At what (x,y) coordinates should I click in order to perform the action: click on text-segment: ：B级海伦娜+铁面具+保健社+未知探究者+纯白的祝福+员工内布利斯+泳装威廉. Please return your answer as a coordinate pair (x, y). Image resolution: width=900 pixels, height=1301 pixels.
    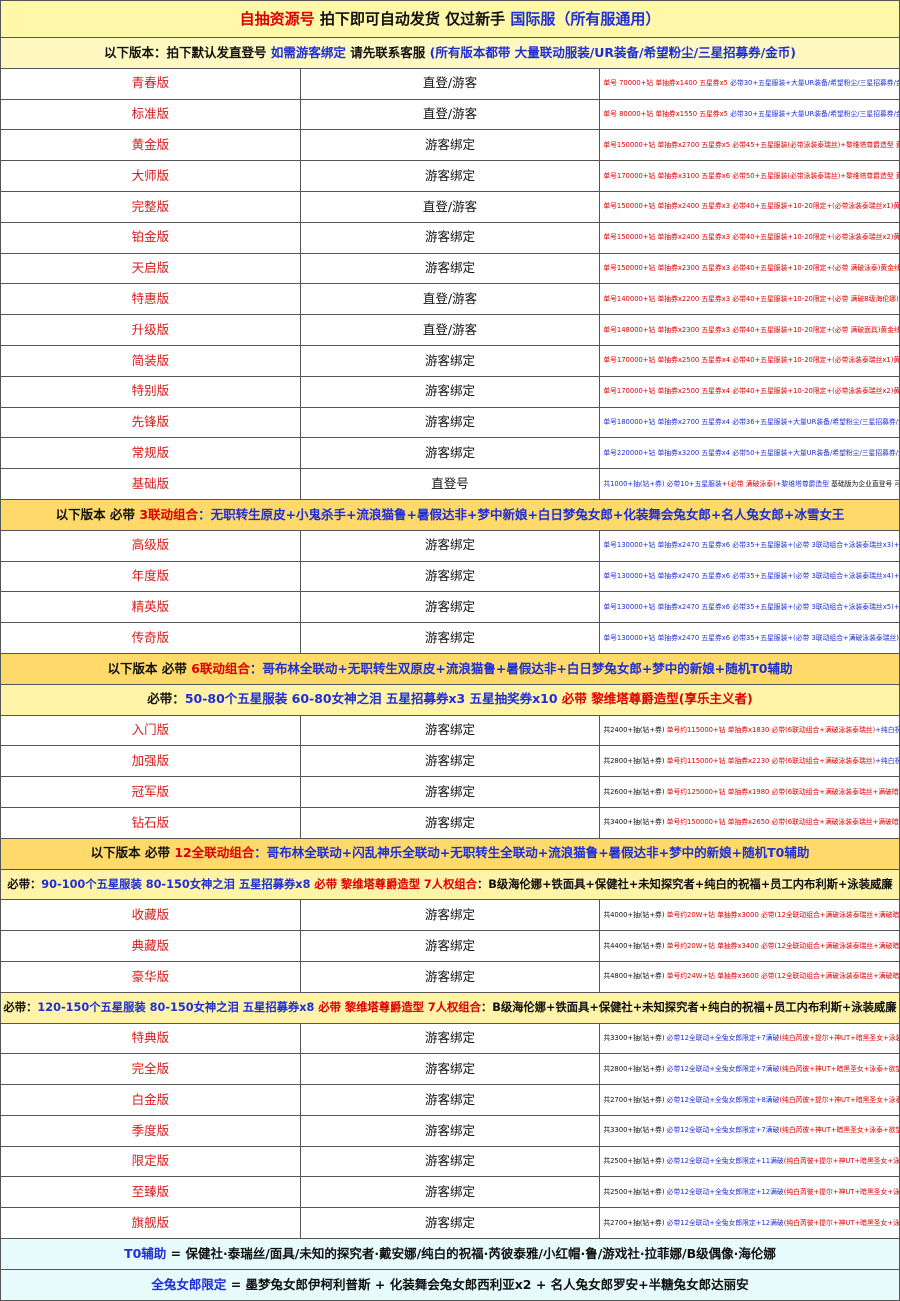
    Looking at the image, I should click on (688, 1007).